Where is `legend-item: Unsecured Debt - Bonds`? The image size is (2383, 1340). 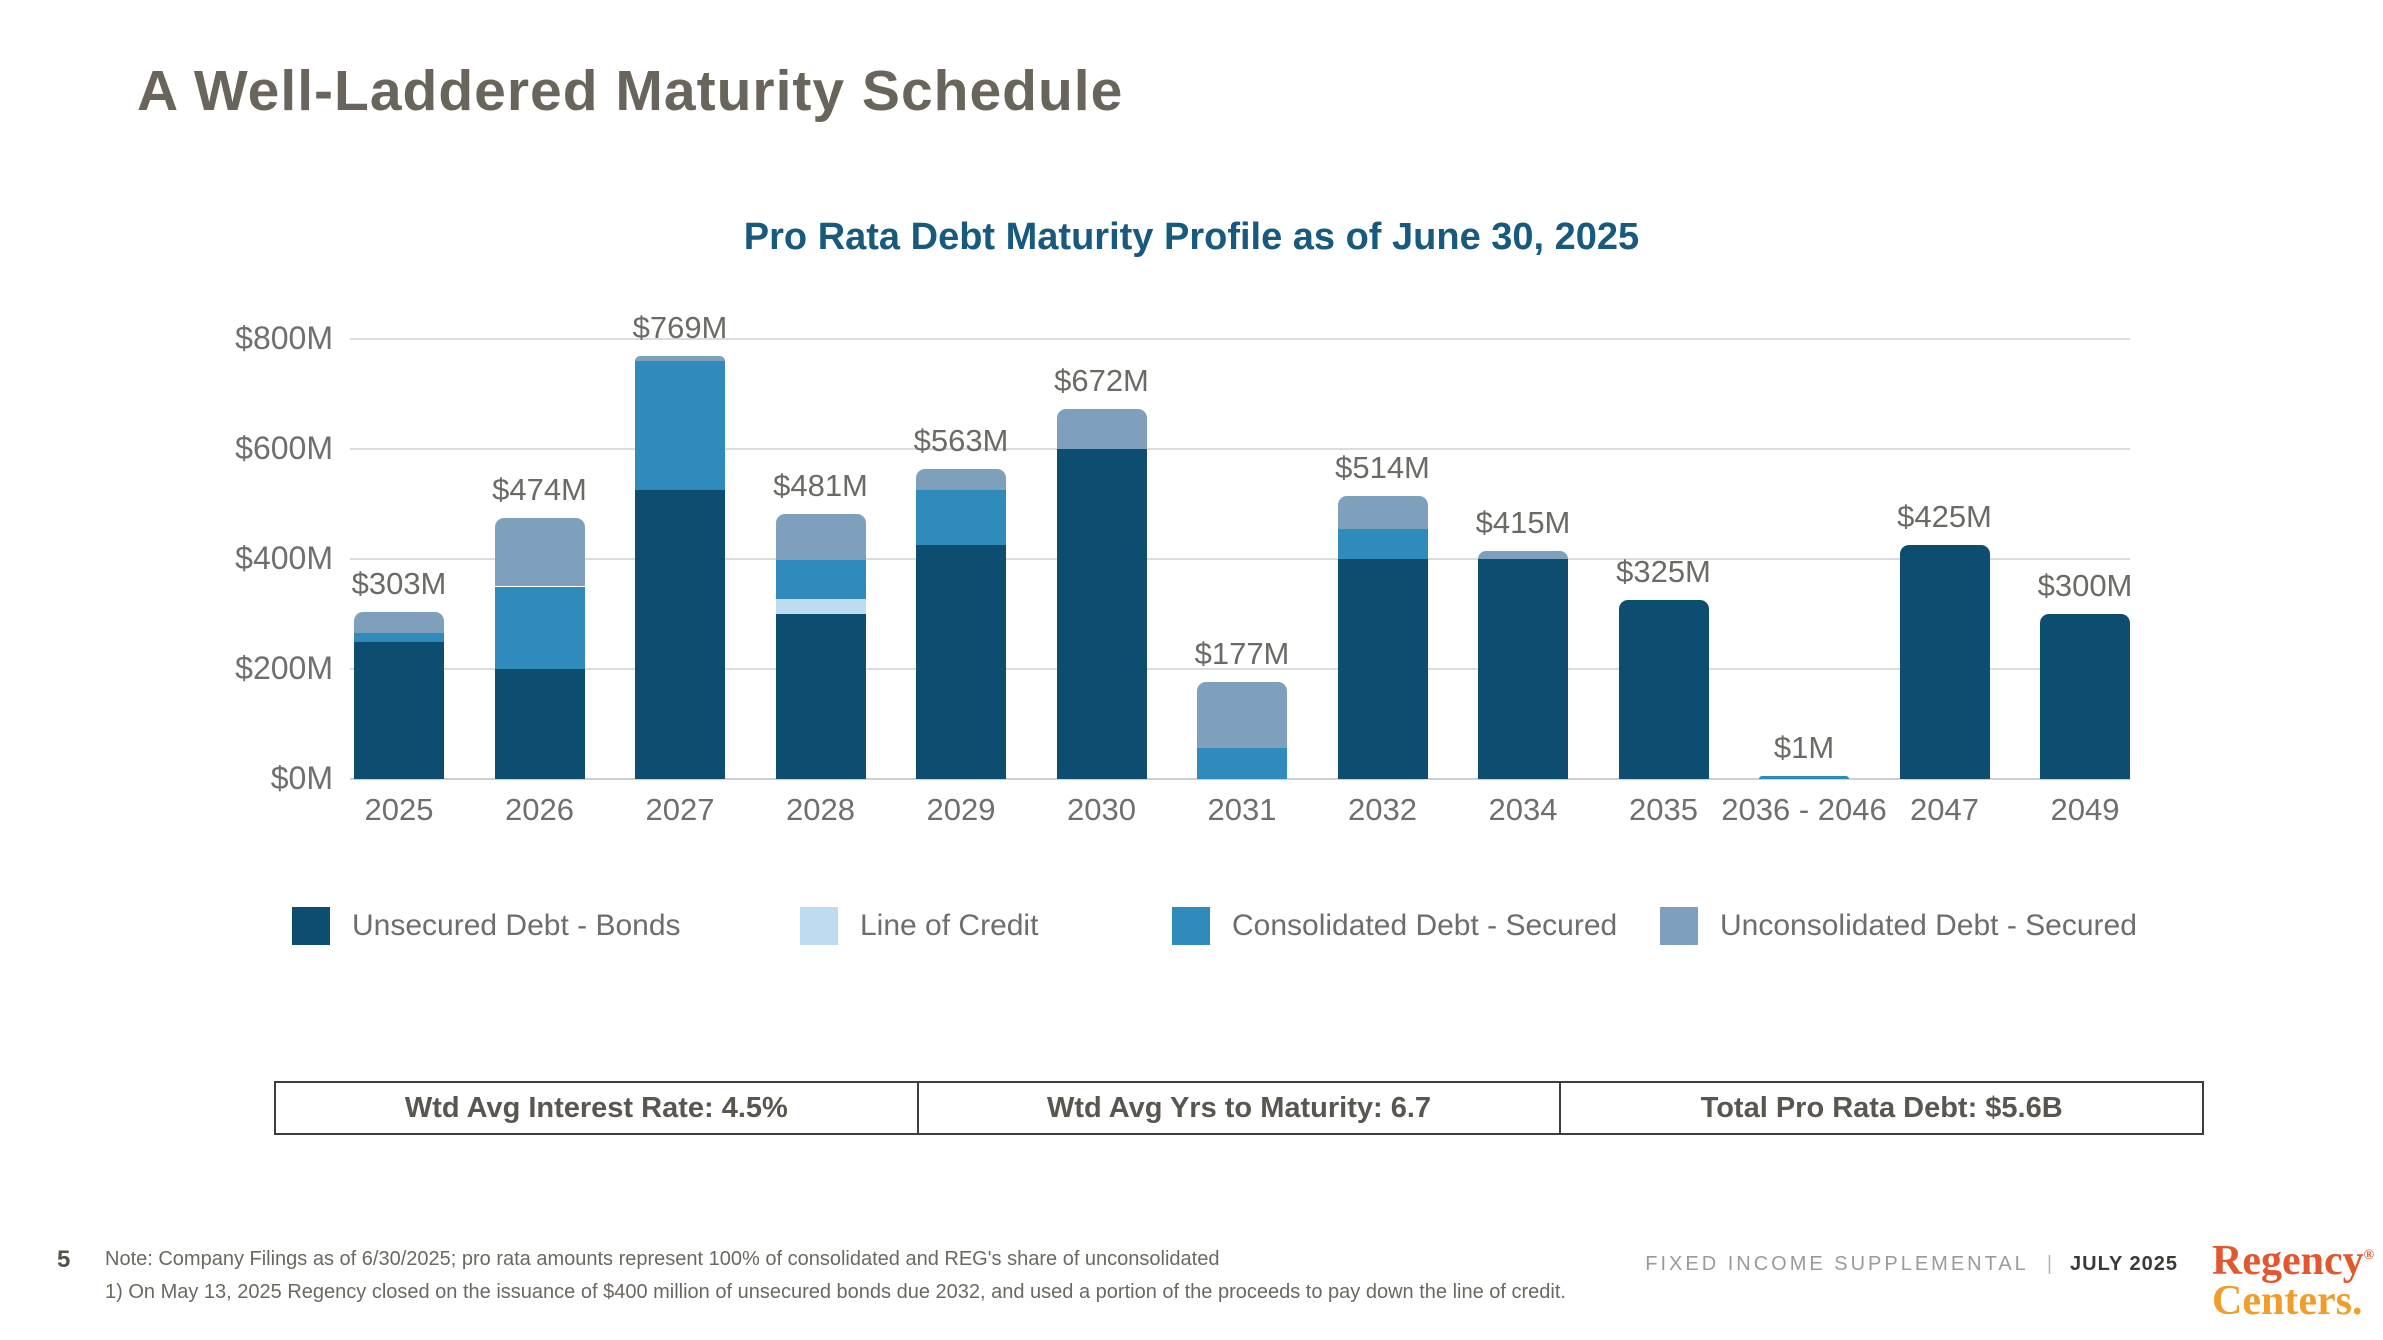 legend-item: Unsecured Debt - Bonds is located at coordinates (486, 926).